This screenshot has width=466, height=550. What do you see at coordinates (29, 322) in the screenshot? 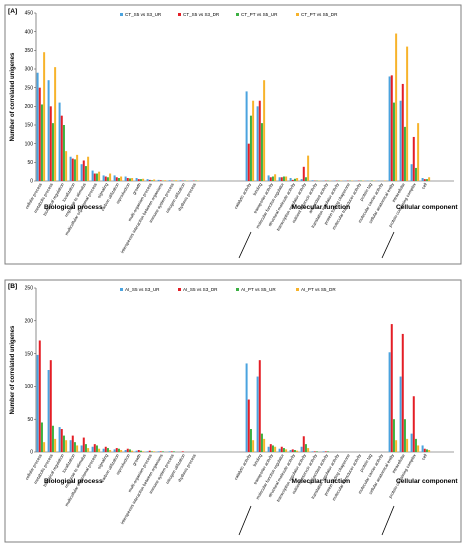
I see `y-tick-label: 200` at bounding box center [29, 322].